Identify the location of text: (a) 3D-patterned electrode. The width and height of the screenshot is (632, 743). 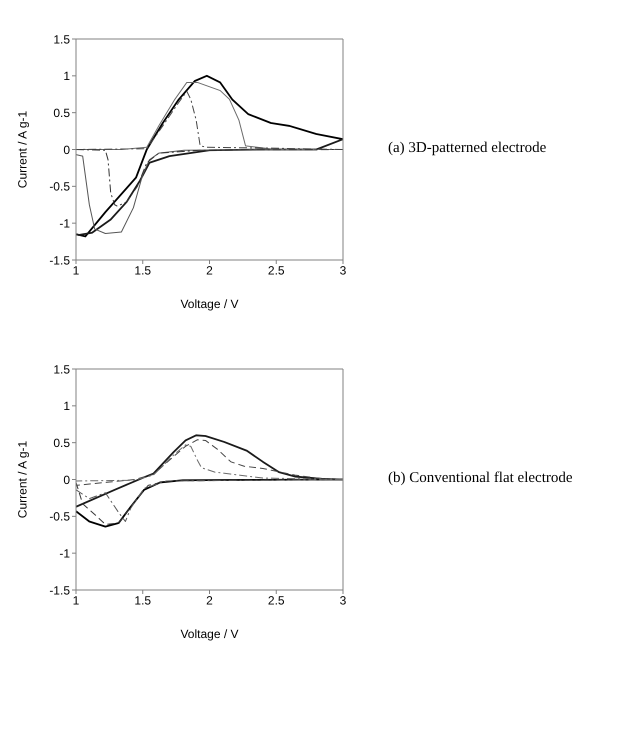
(467, 148).